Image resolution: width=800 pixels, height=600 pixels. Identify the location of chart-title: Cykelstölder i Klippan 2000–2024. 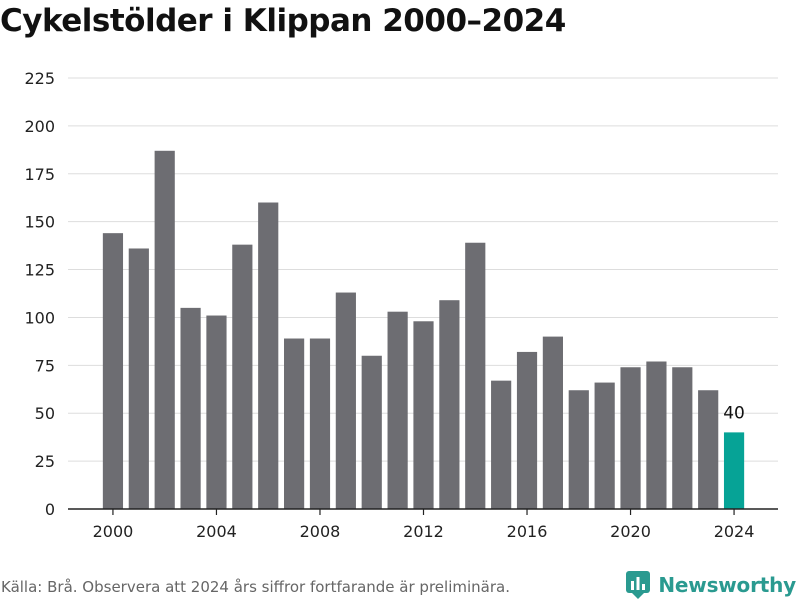
(283, 21).